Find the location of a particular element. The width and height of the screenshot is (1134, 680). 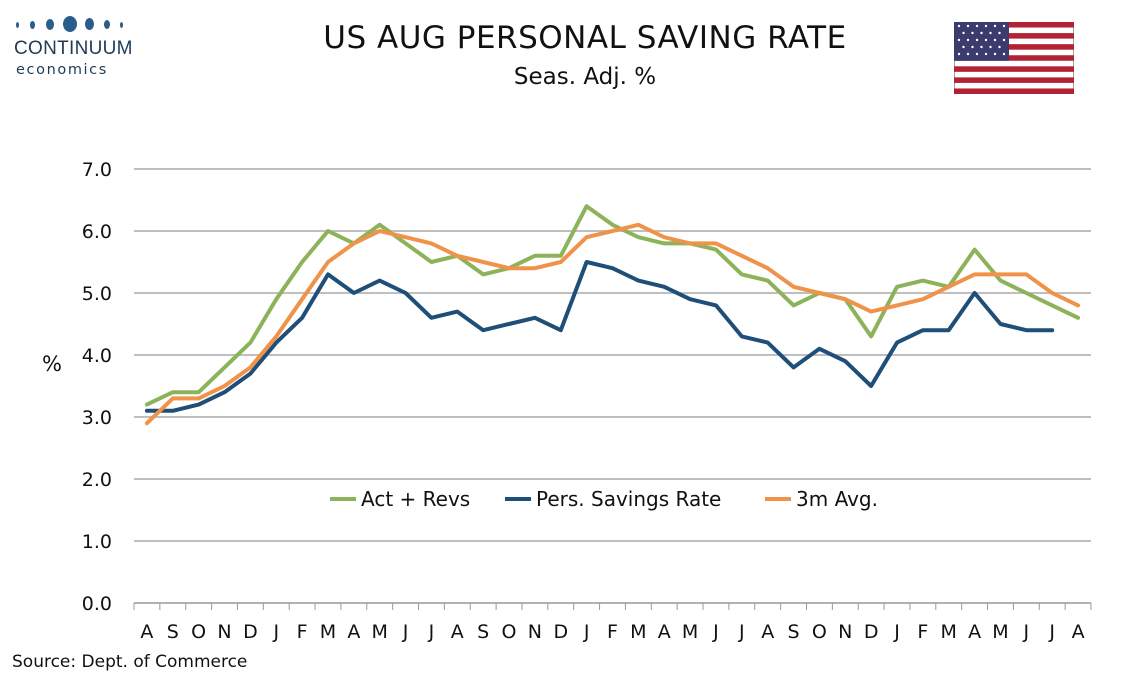

chart-subtitle: Seas. Adj. % is located at coordinates (585, 77).